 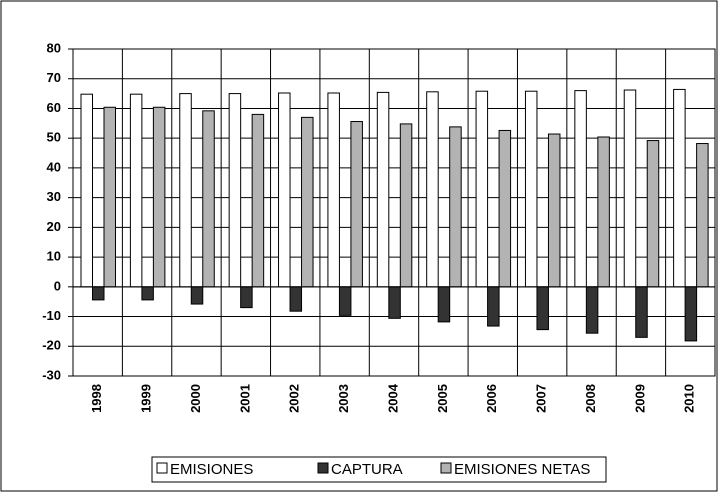 What do you see at coordinates (57, 285) in the screenshot?
I see `y-tick-label: 0` at bounding box center [57, 285].